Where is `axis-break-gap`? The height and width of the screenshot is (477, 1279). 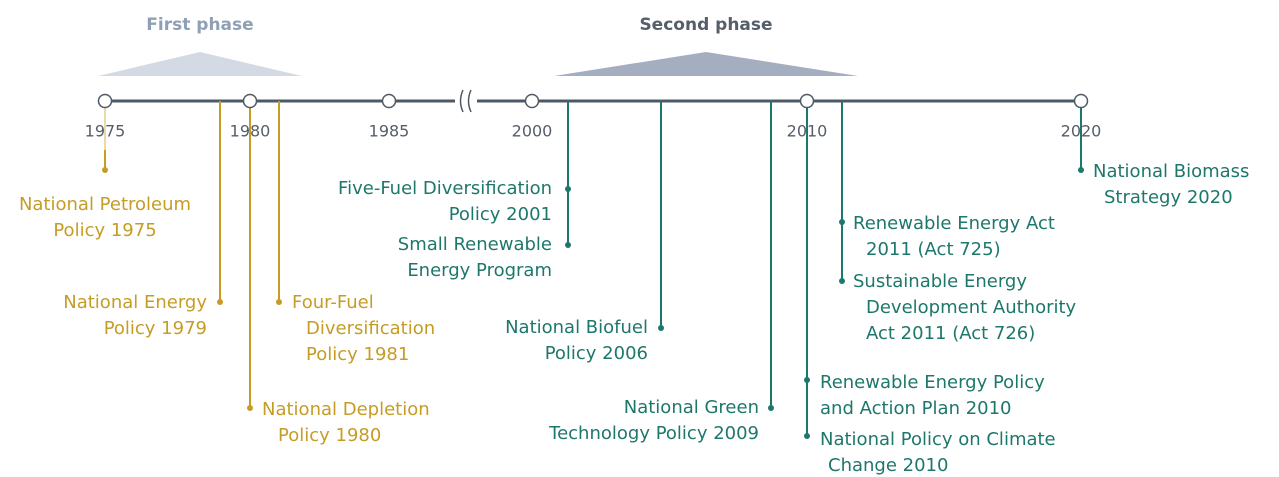 axis-break-gap is located at coordinates (466, 101).